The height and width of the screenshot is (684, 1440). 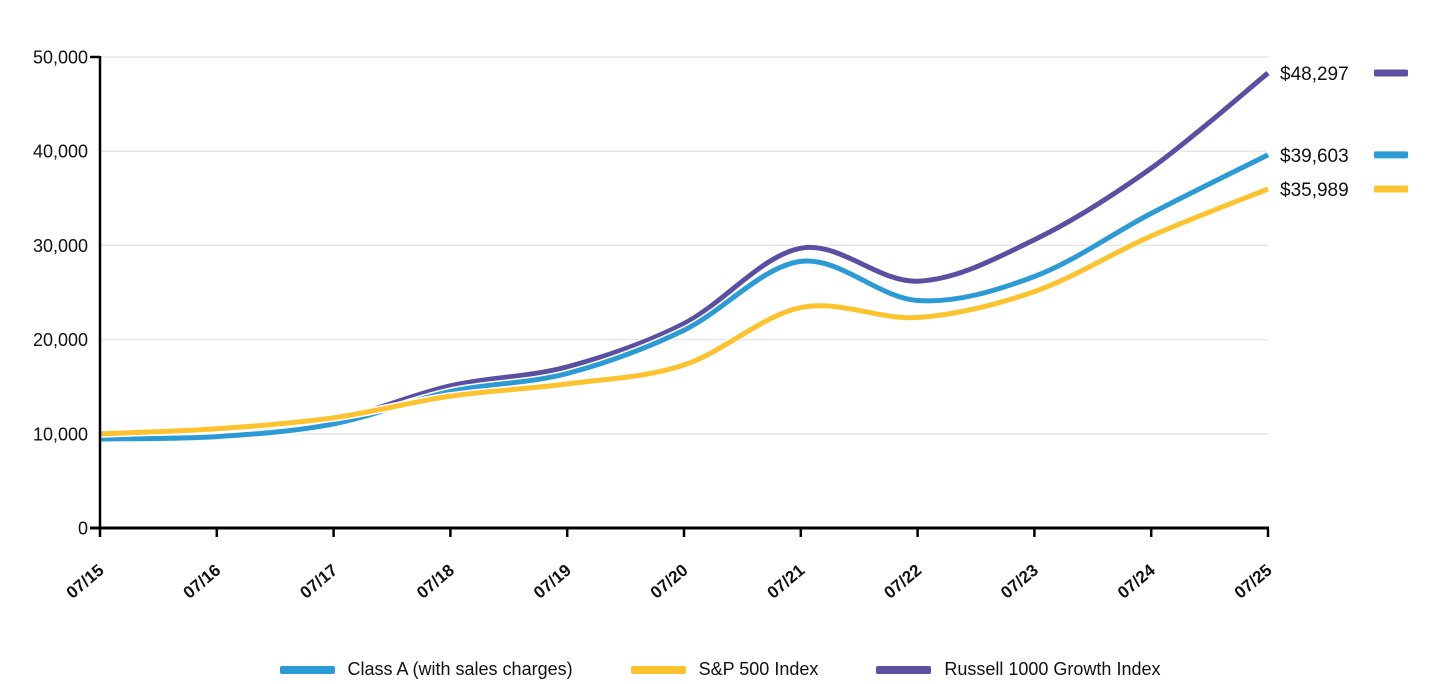 I want to click on y-axis-tick-label: 40,000, so click(x=60, y=152).